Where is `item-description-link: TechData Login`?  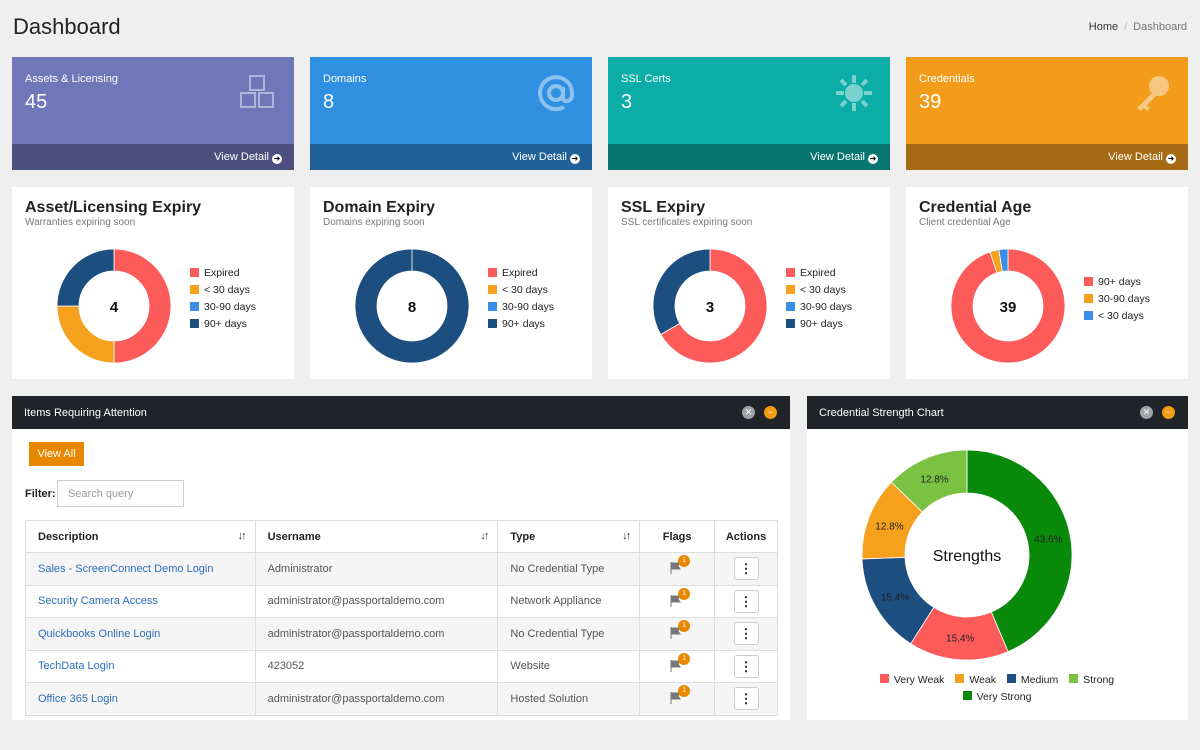
item-description-link: TechData Login is located at coordinates (140, 666).